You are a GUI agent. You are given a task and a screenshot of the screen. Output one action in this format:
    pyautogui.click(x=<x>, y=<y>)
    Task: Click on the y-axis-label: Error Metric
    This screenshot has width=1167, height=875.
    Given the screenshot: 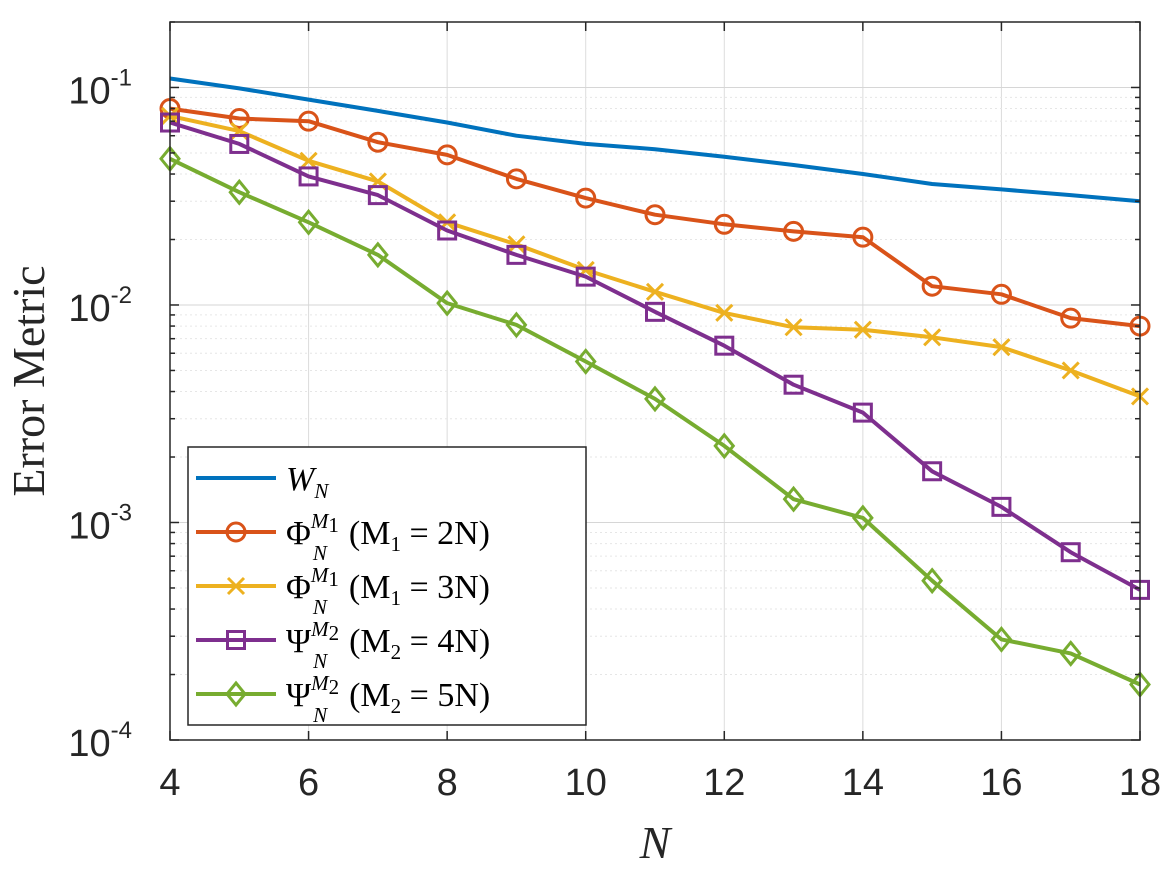 What is the action you would take?
    pyautogui.click(x=28, y=380)
    